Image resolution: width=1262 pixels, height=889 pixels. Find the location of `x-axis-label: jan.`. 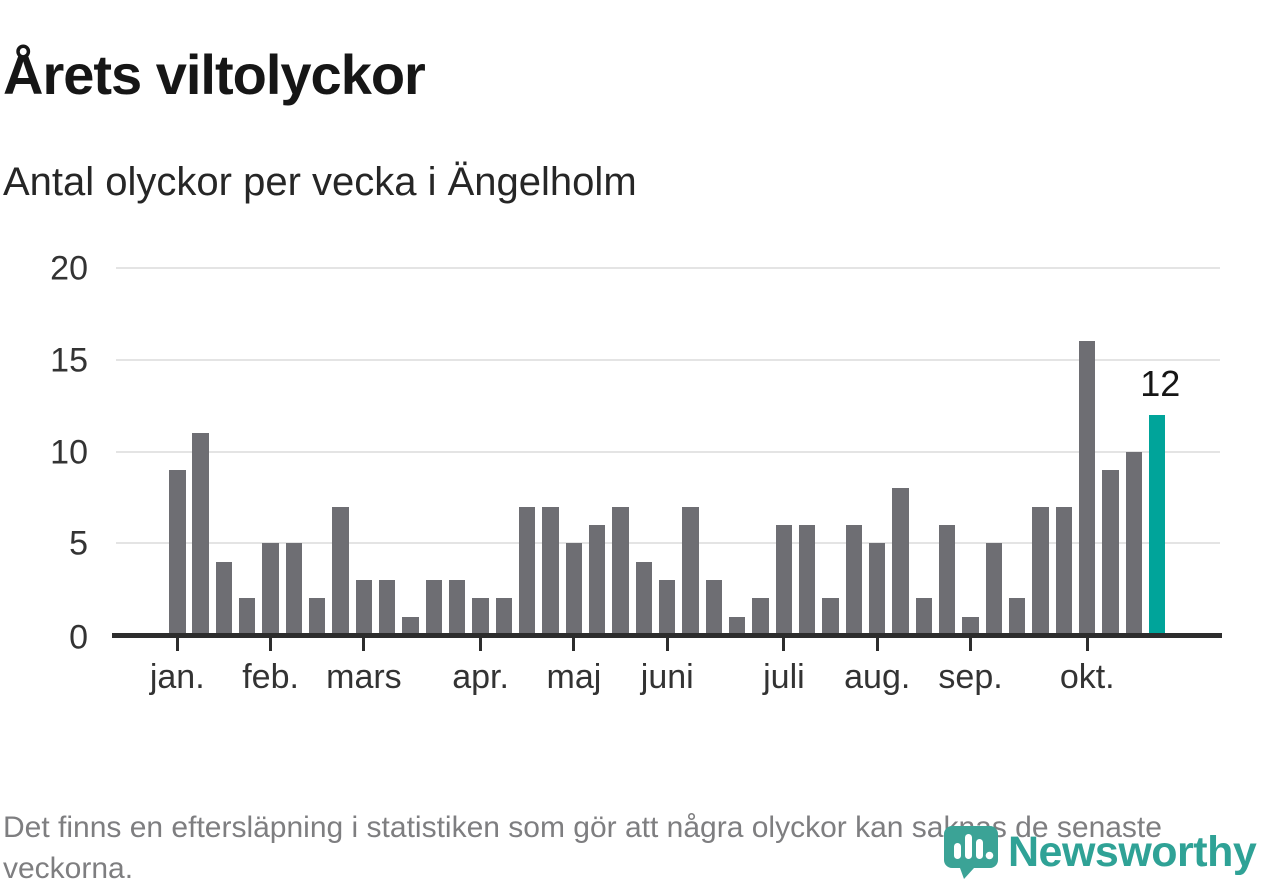

x-axis-label: jan. is located at coordinates (177, 677).